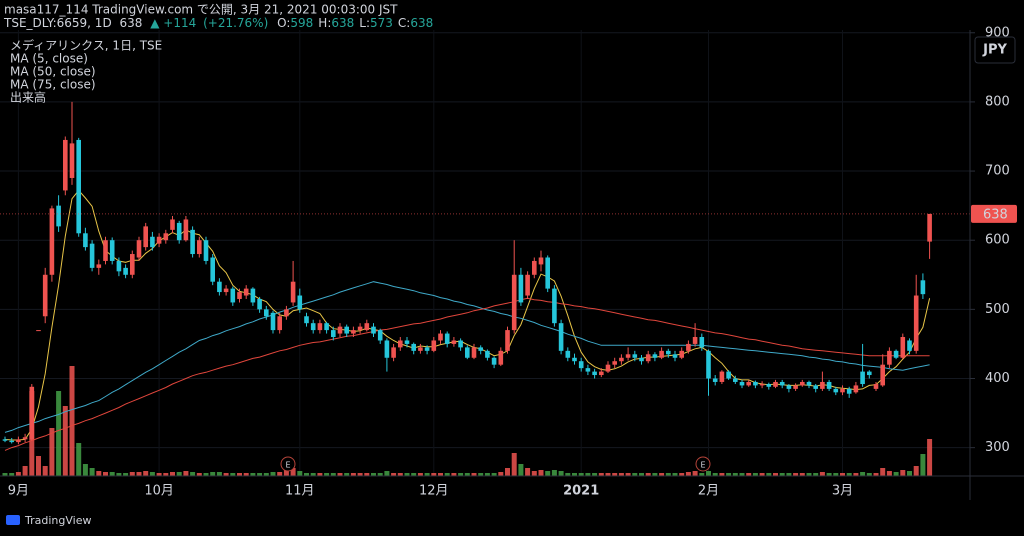 The image size is (1024, 536). I want to click on change-pct: (+21.76%), so click(235, 23).